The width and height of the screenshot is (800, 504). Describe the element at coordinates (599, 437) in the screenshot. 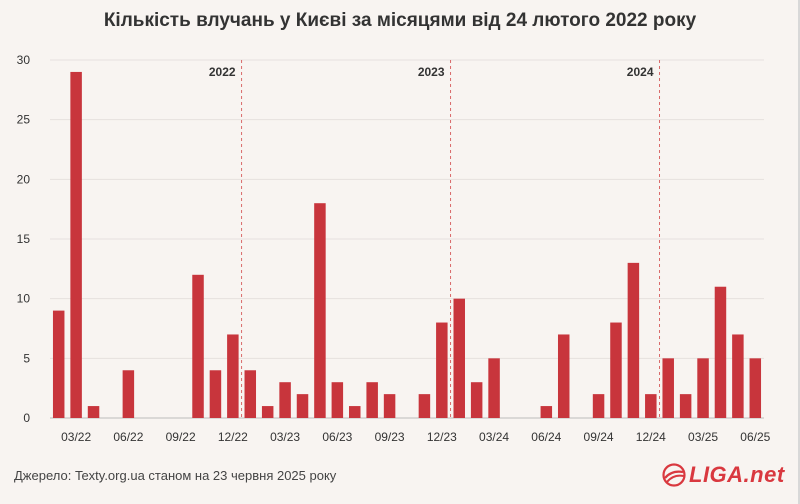

I see `x-tick-label: 09/24` at that location.